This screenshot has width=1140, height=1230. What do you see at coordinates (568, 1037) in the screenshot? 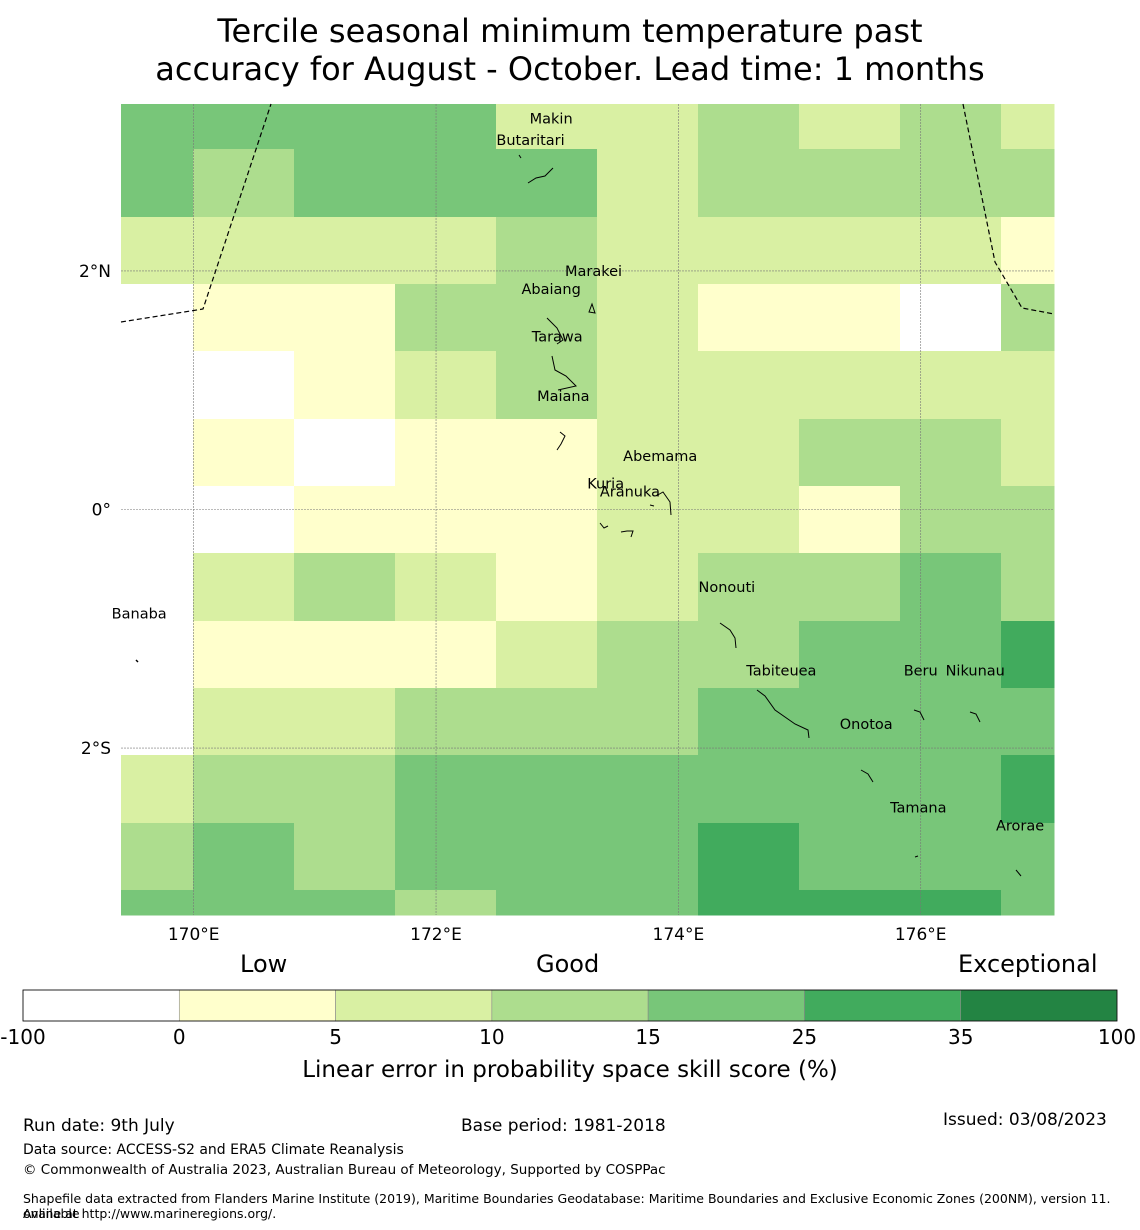
I see `colorbar-ticks: -100 0 5 10 15 25 35 100` at bounding box center [568, 1037].